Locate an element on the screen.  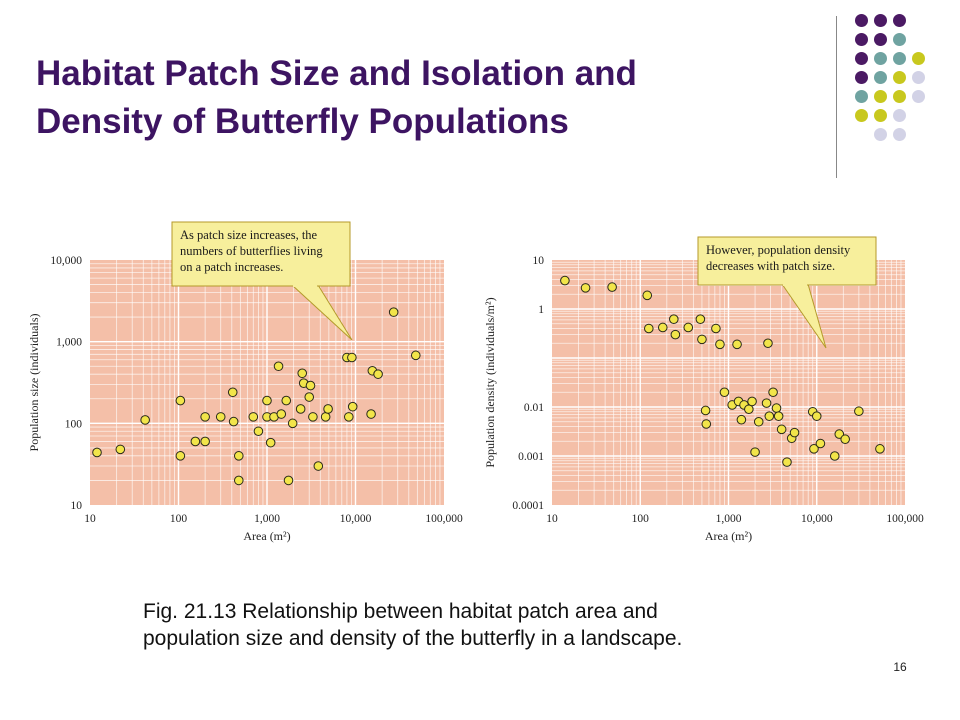
callout-text-line: However, population density is located at coordinates (778, 250).